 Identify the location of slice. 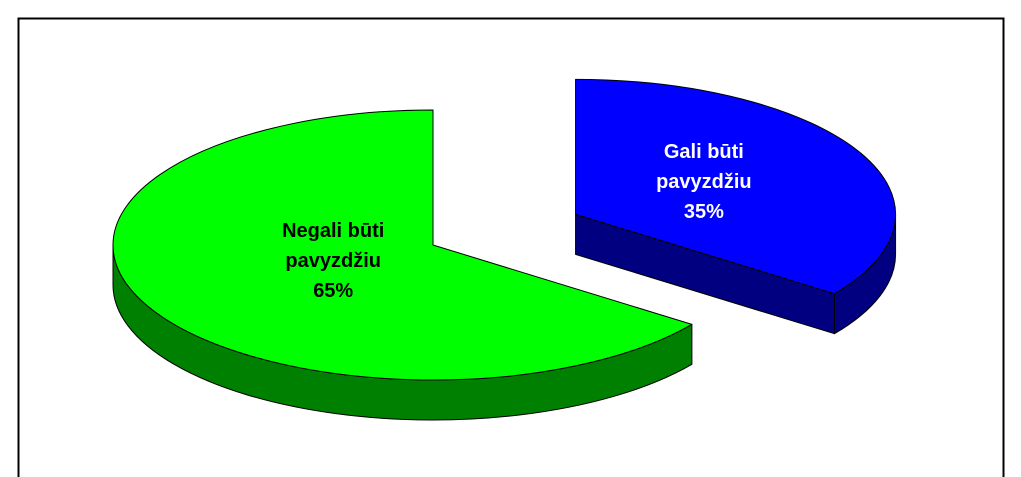
(736, 186).